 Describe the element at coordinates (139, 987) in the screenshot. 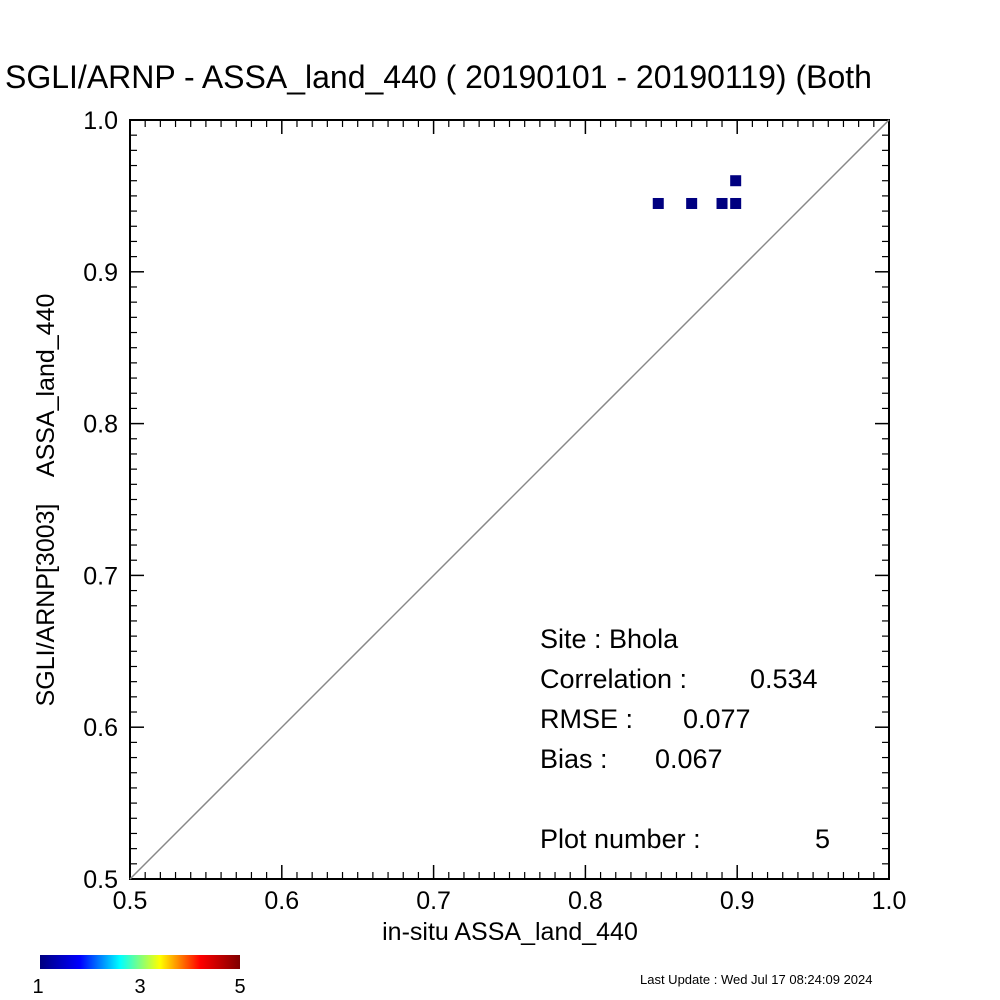

I see `colorbar-tick-label: 3` at that location.